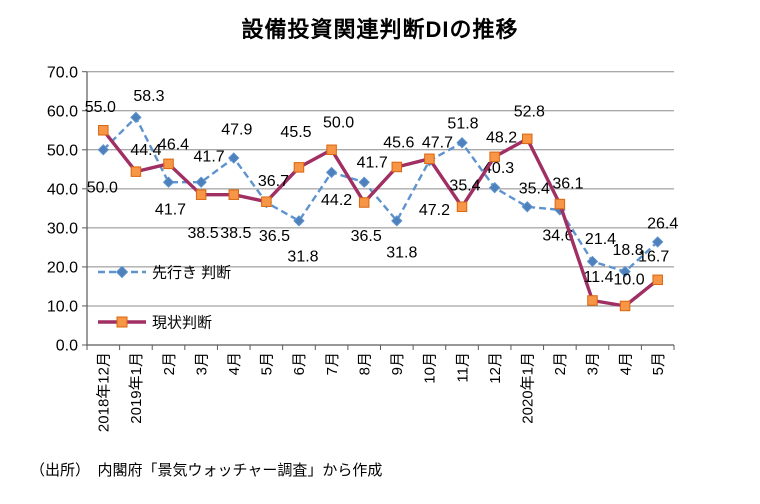  What do you see at coordinates (534, 188) in the screenshot?
I see `forecast-point-label: 35.4` at bounding box center [534, 188].